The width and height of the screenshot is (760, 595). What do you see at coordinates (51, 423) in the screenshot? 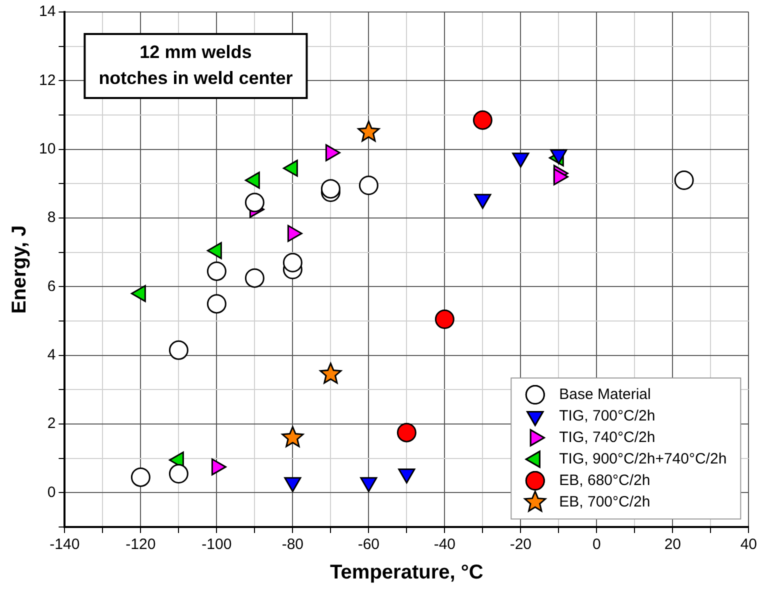
I see `y-tick-label: 2` at bounding box center [51, 423].